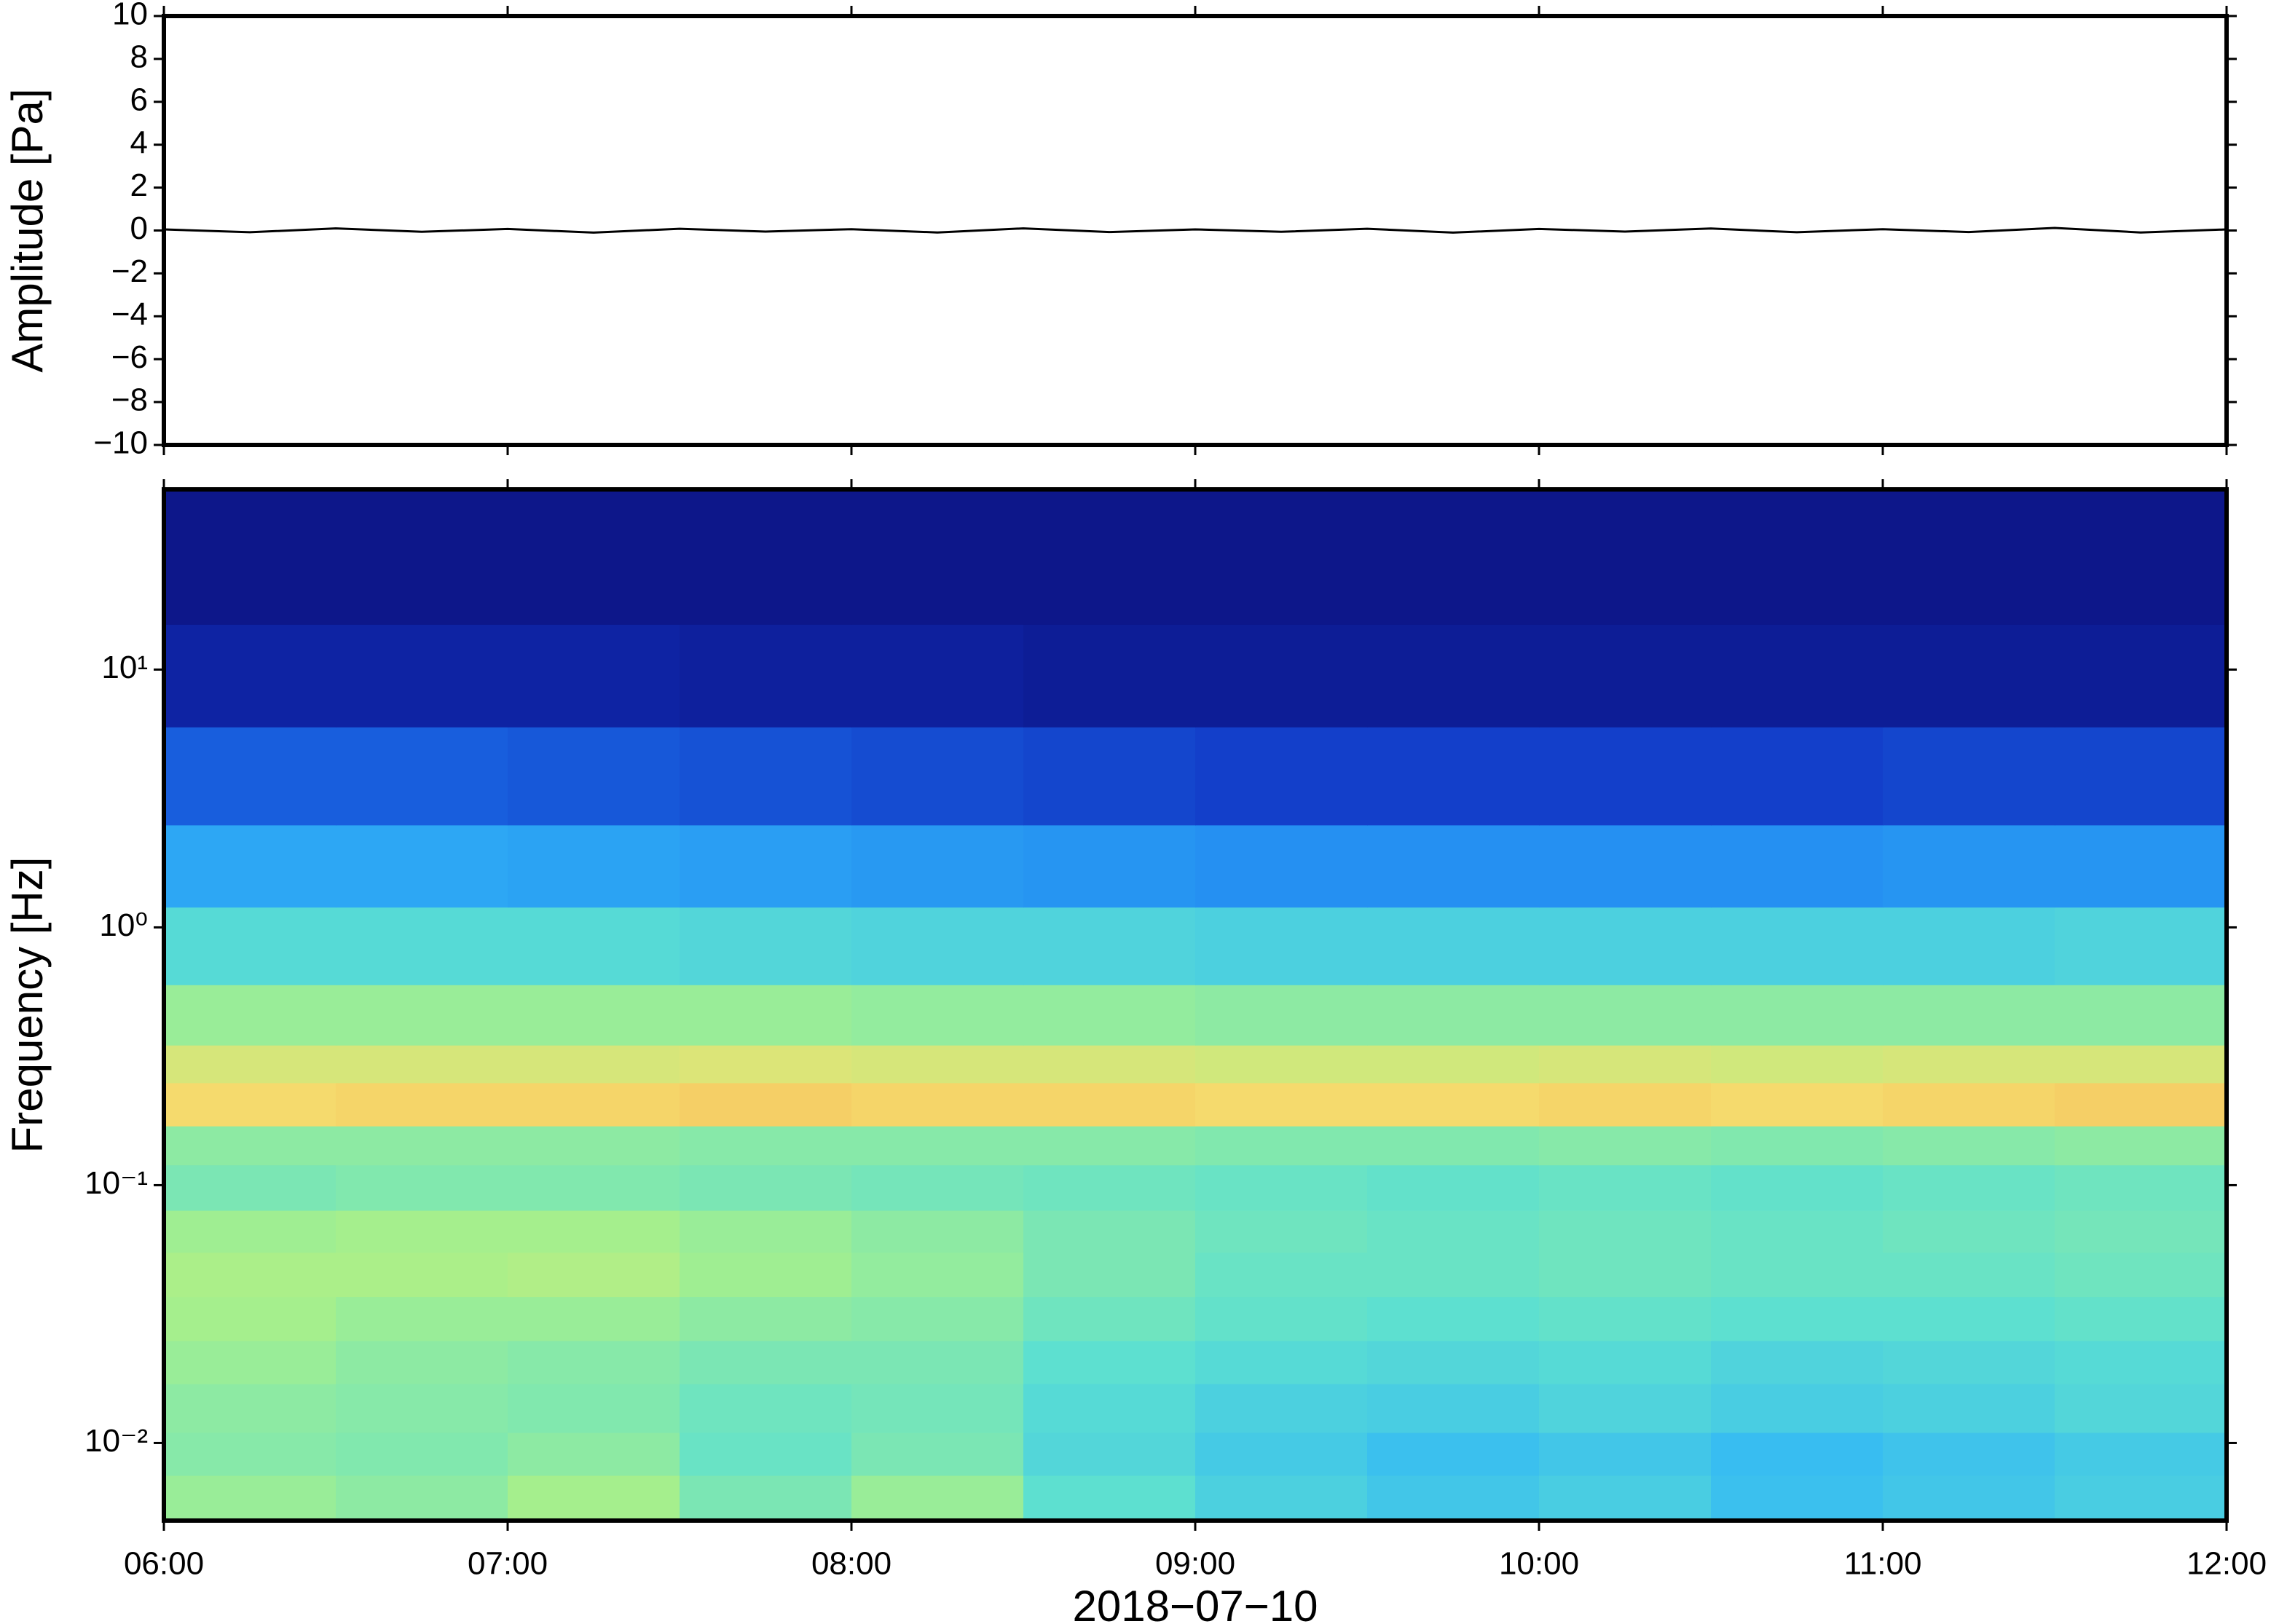  What do you see at coordinates (129, 314) in the screenshot?
I see `y-tick-label: −4` at bounding box center [129, 314].